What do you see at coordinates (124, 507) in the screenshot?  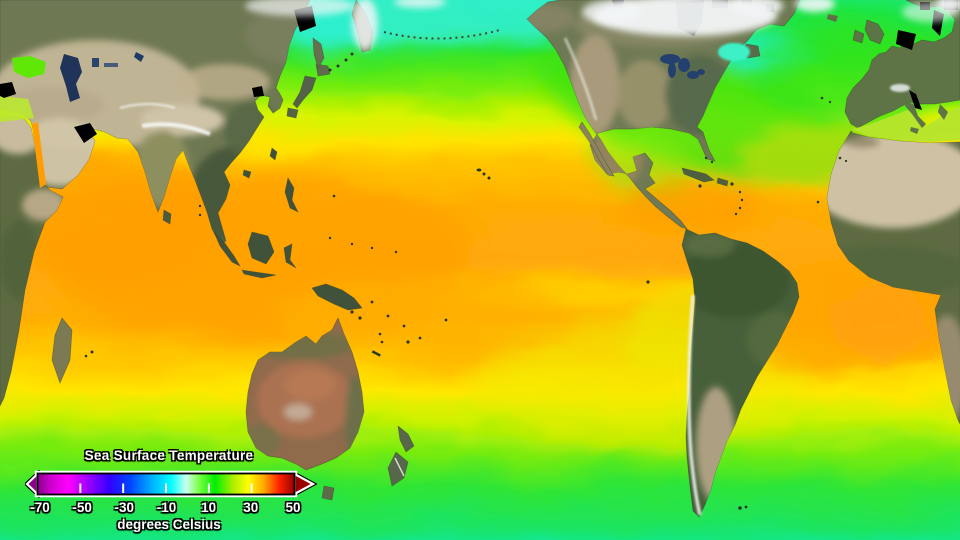 I see `tick-label: -30` at bounding box center [124, 507].